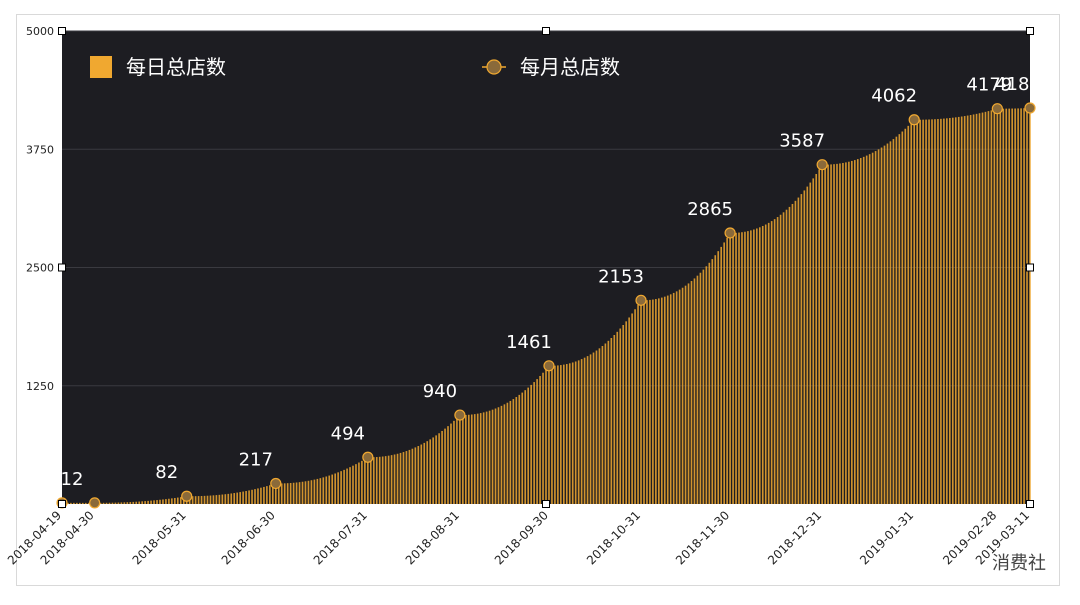 The height and width of the screenshot is (605, 1080). Describe the element at coordinates (702, 537) in the screenshot. I see `x-tick-label: 2018-11-30` at that location.